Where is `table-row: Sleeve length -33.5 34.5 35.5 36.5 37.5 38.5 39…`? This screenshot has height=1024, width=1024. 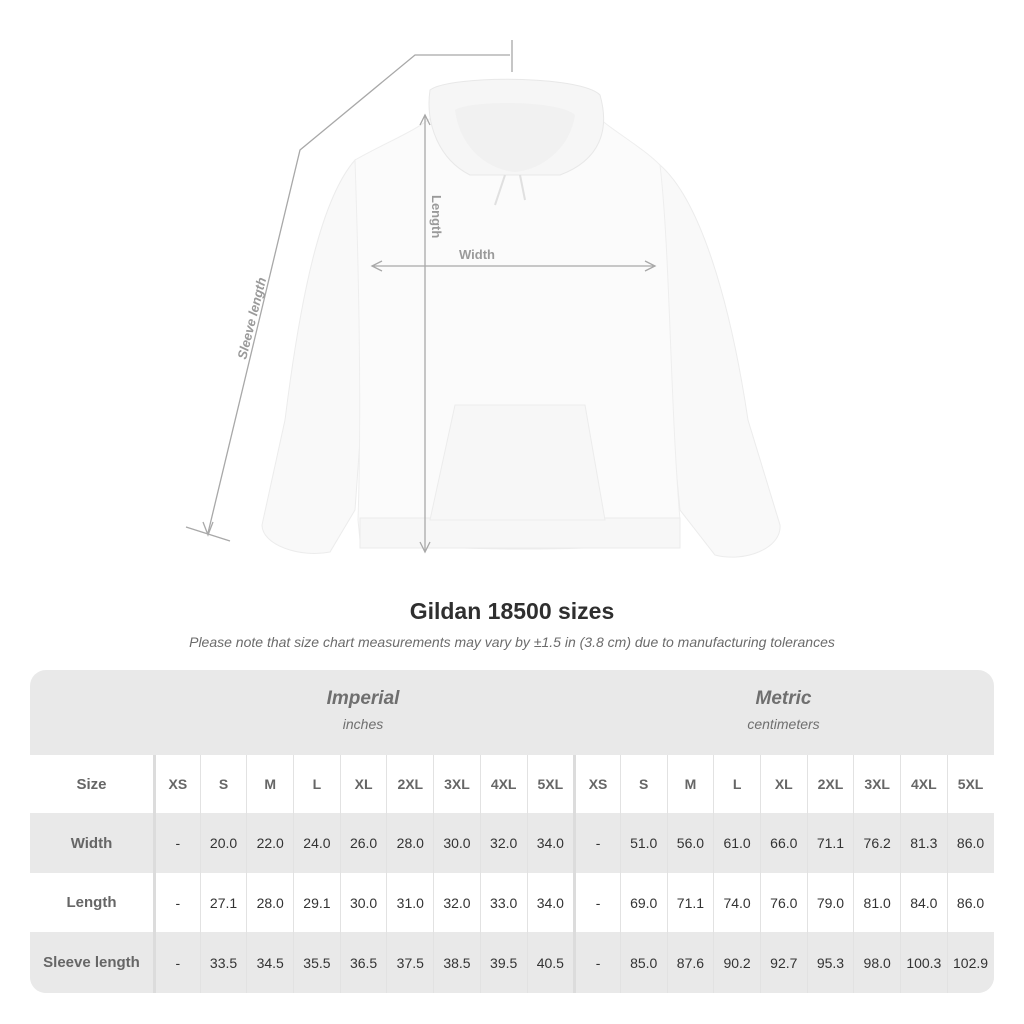
table-row: Sleeve length -33.5 34.5 35.5 36.5 37.5 38.5 39… is located at coordinates (512, 962).